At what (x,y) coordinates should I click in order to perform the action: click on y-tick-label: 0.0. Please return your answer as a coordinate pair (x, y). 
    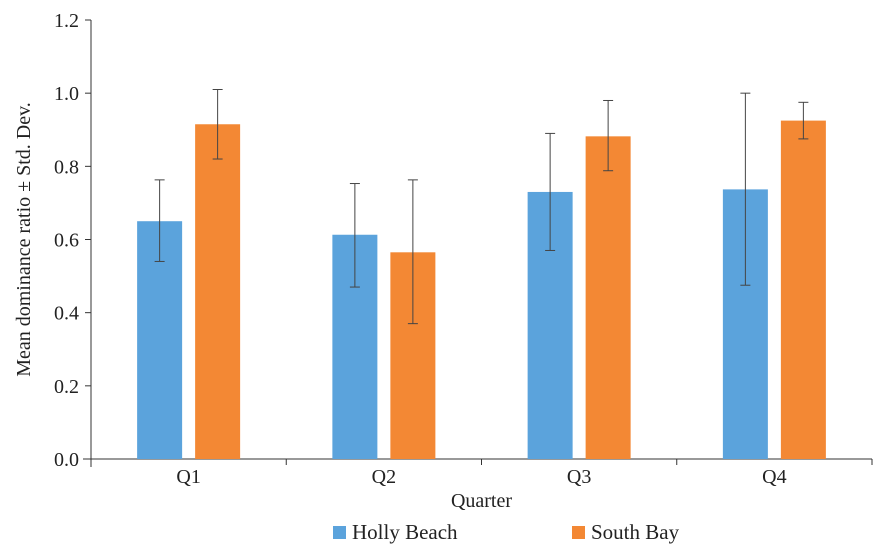
    Looking at the image, I should click on (66, 460).